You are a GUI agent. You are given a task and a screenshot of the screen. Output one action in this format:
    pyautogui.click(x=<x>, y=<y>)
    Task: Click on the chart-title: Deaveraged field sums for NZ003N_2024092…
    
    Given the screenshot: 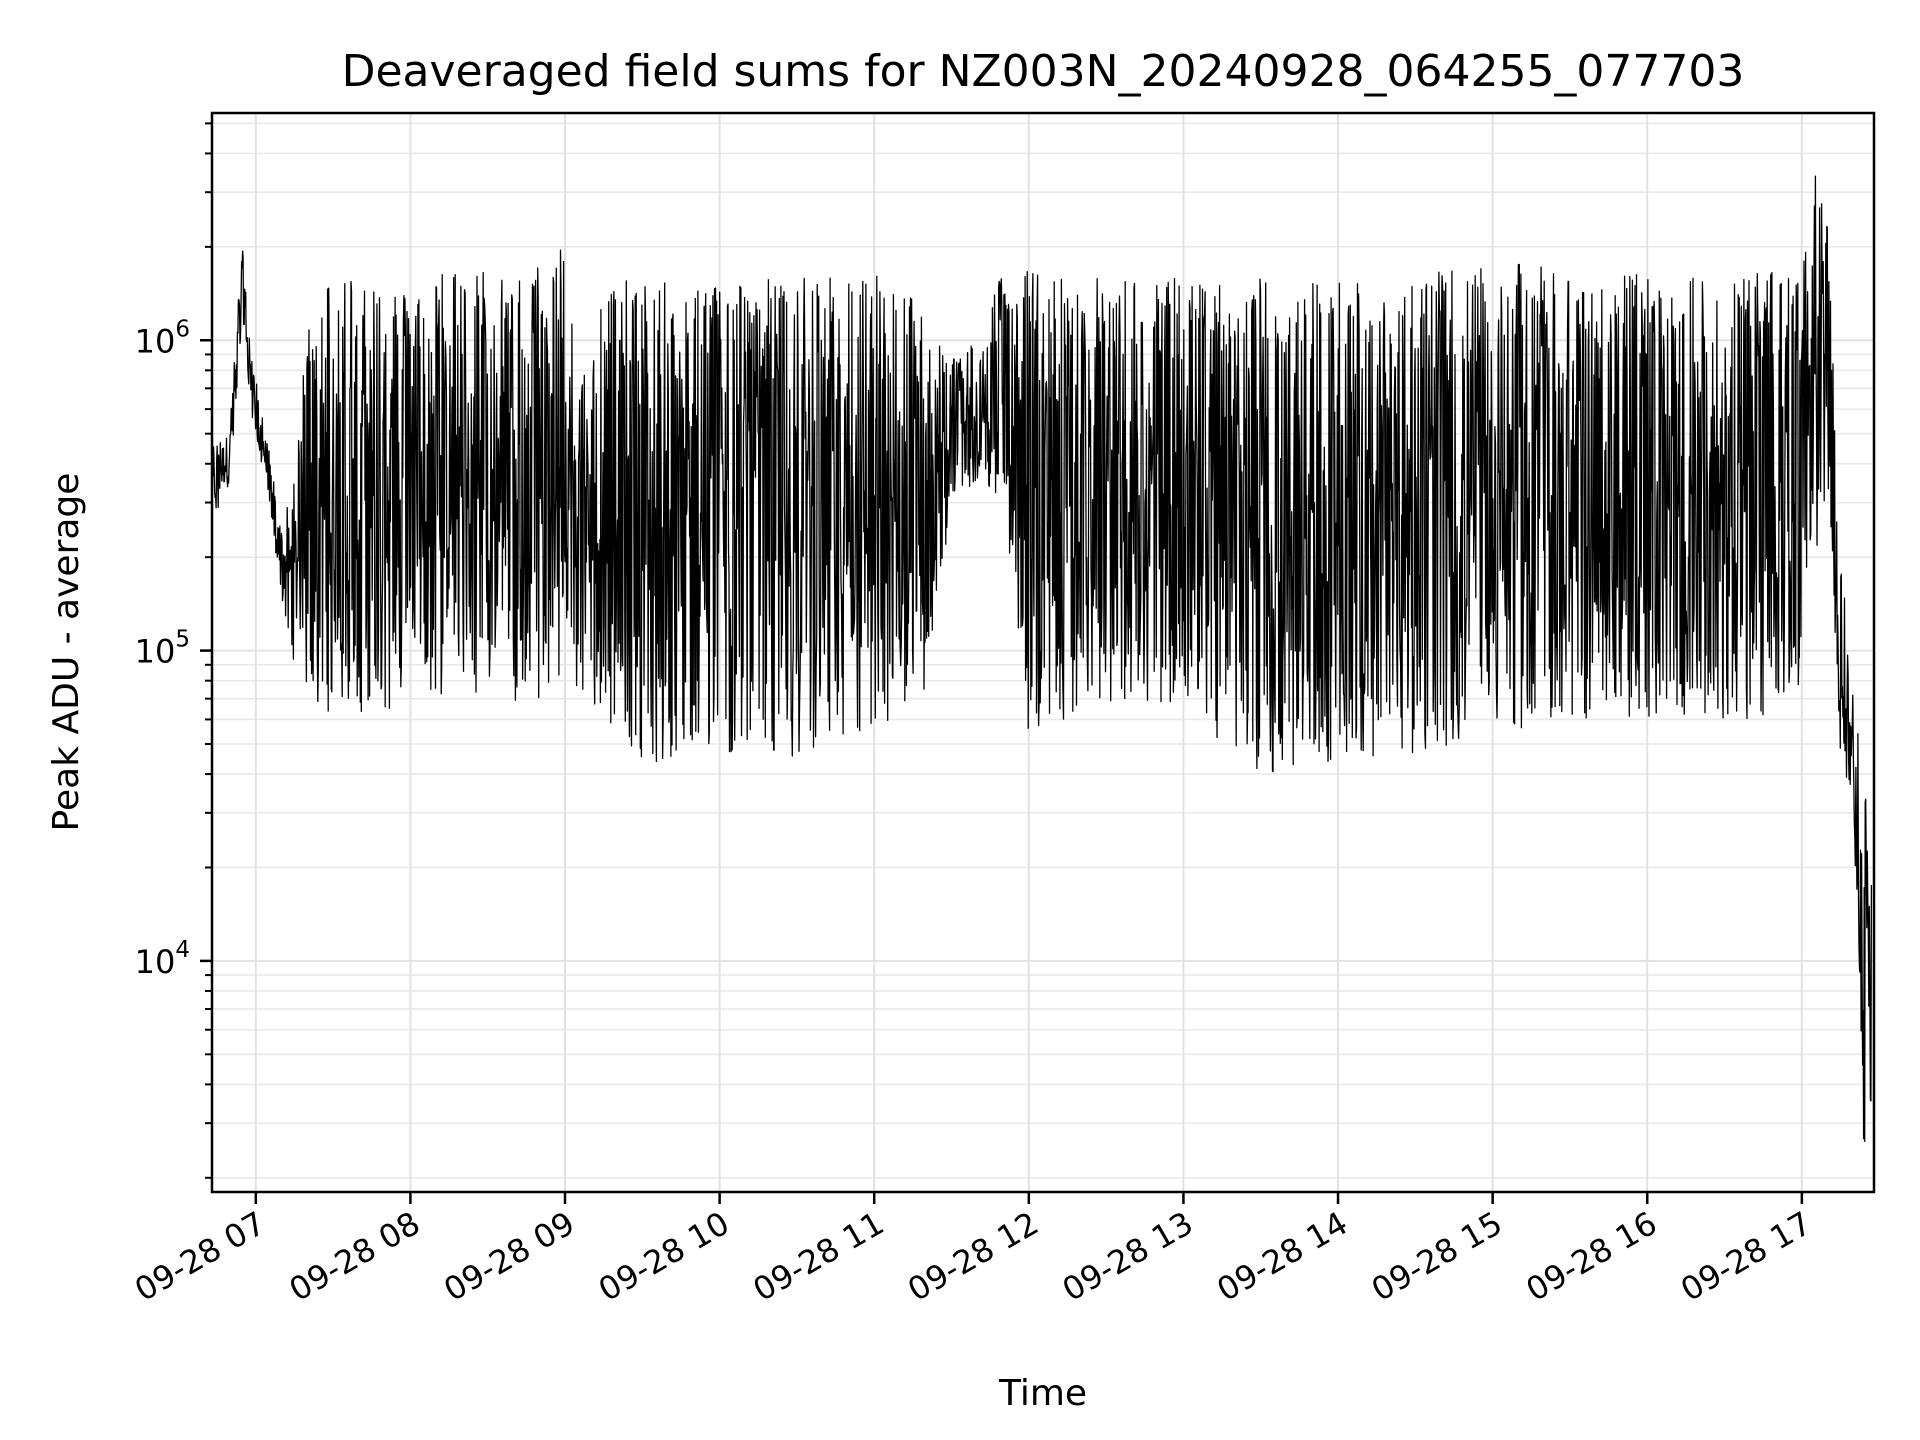 What is the action you would take?
    pyautogui.click(x=1043, y=71)
    